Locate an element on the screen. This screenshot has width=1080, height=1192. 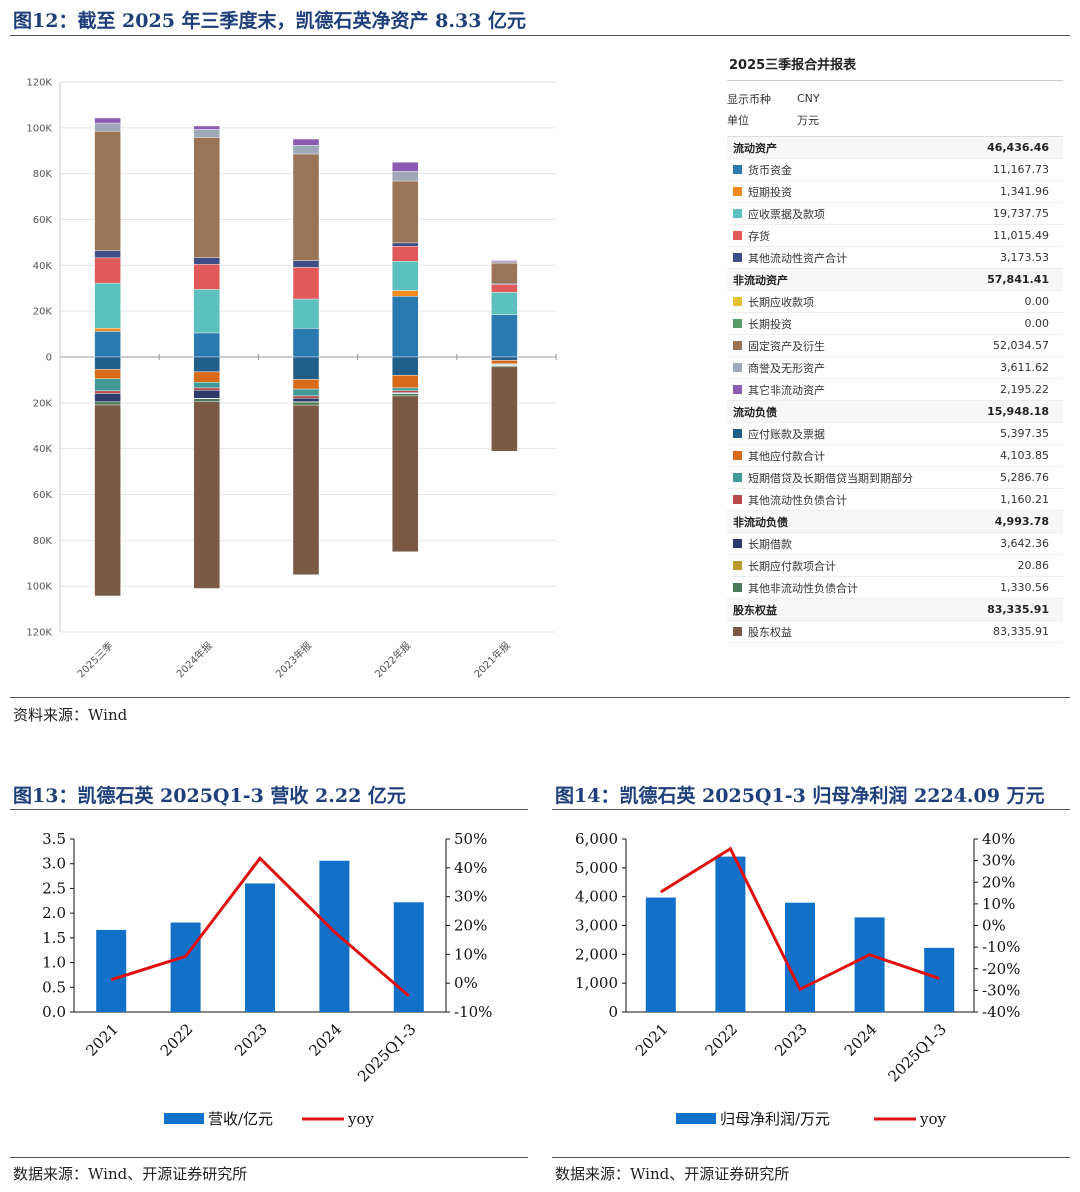
table-row: 长期应收款项 0.00 is located at coordinates (895, 302).